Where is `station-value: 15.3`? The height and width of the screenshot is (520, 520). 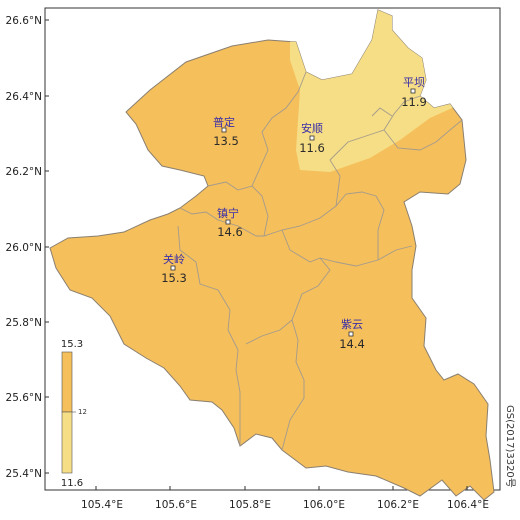 station-value: 15.3 is located at coordinates (174, 278).